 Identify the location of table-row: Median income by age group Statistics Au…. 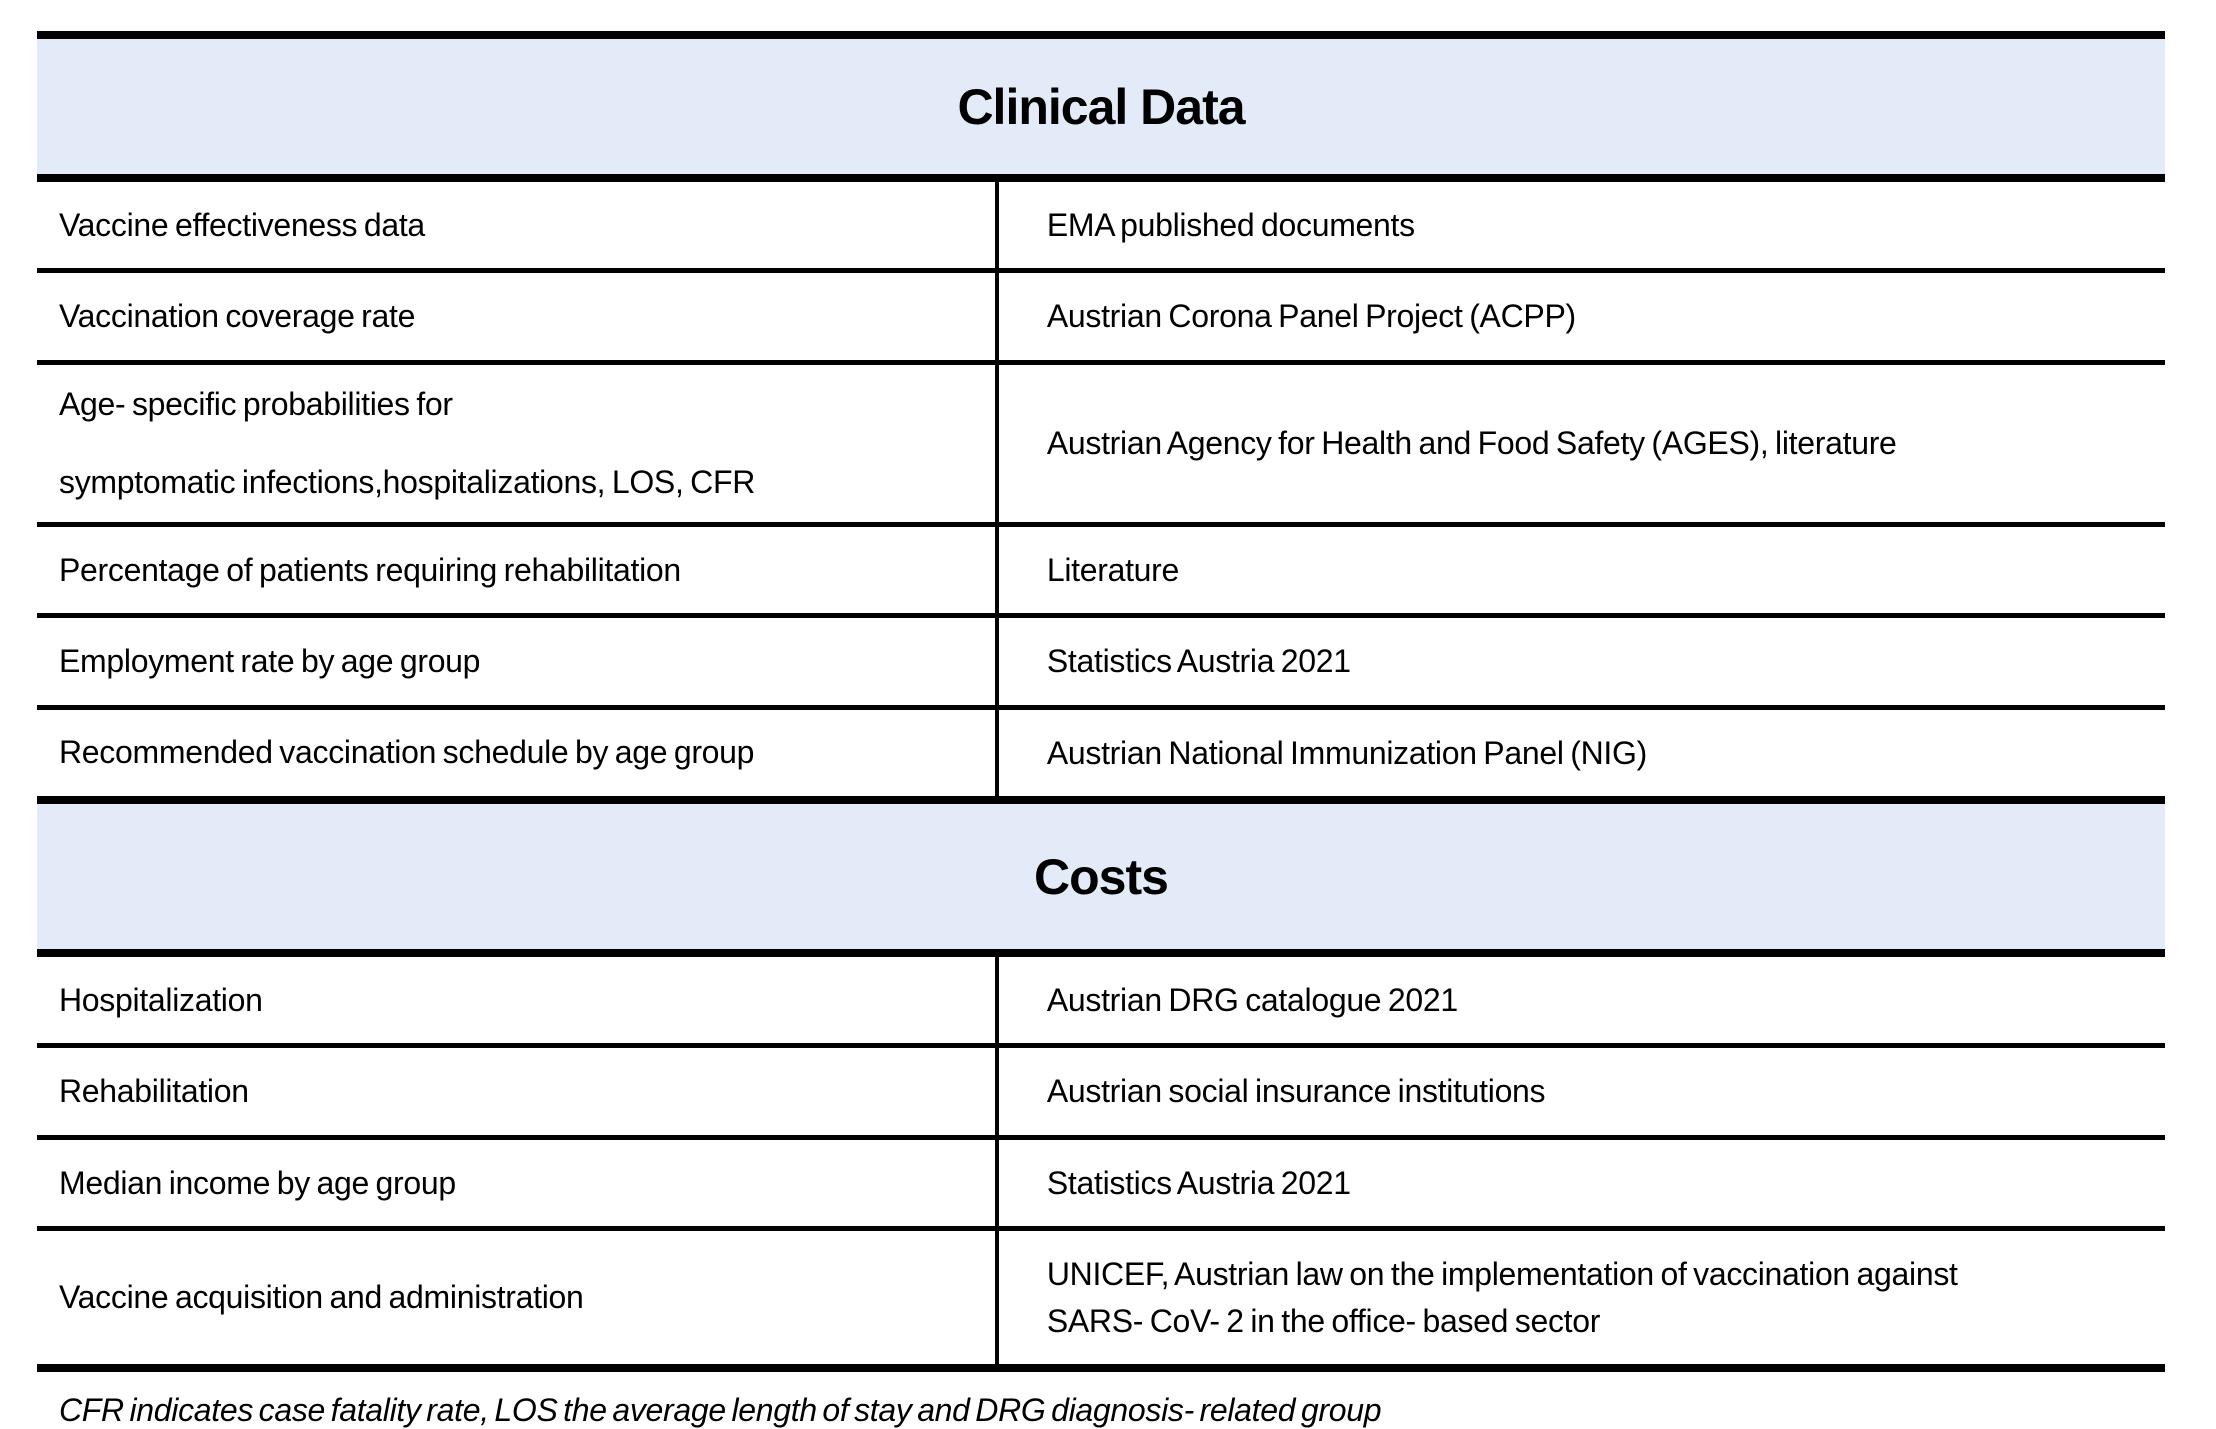
(1101, 1185).